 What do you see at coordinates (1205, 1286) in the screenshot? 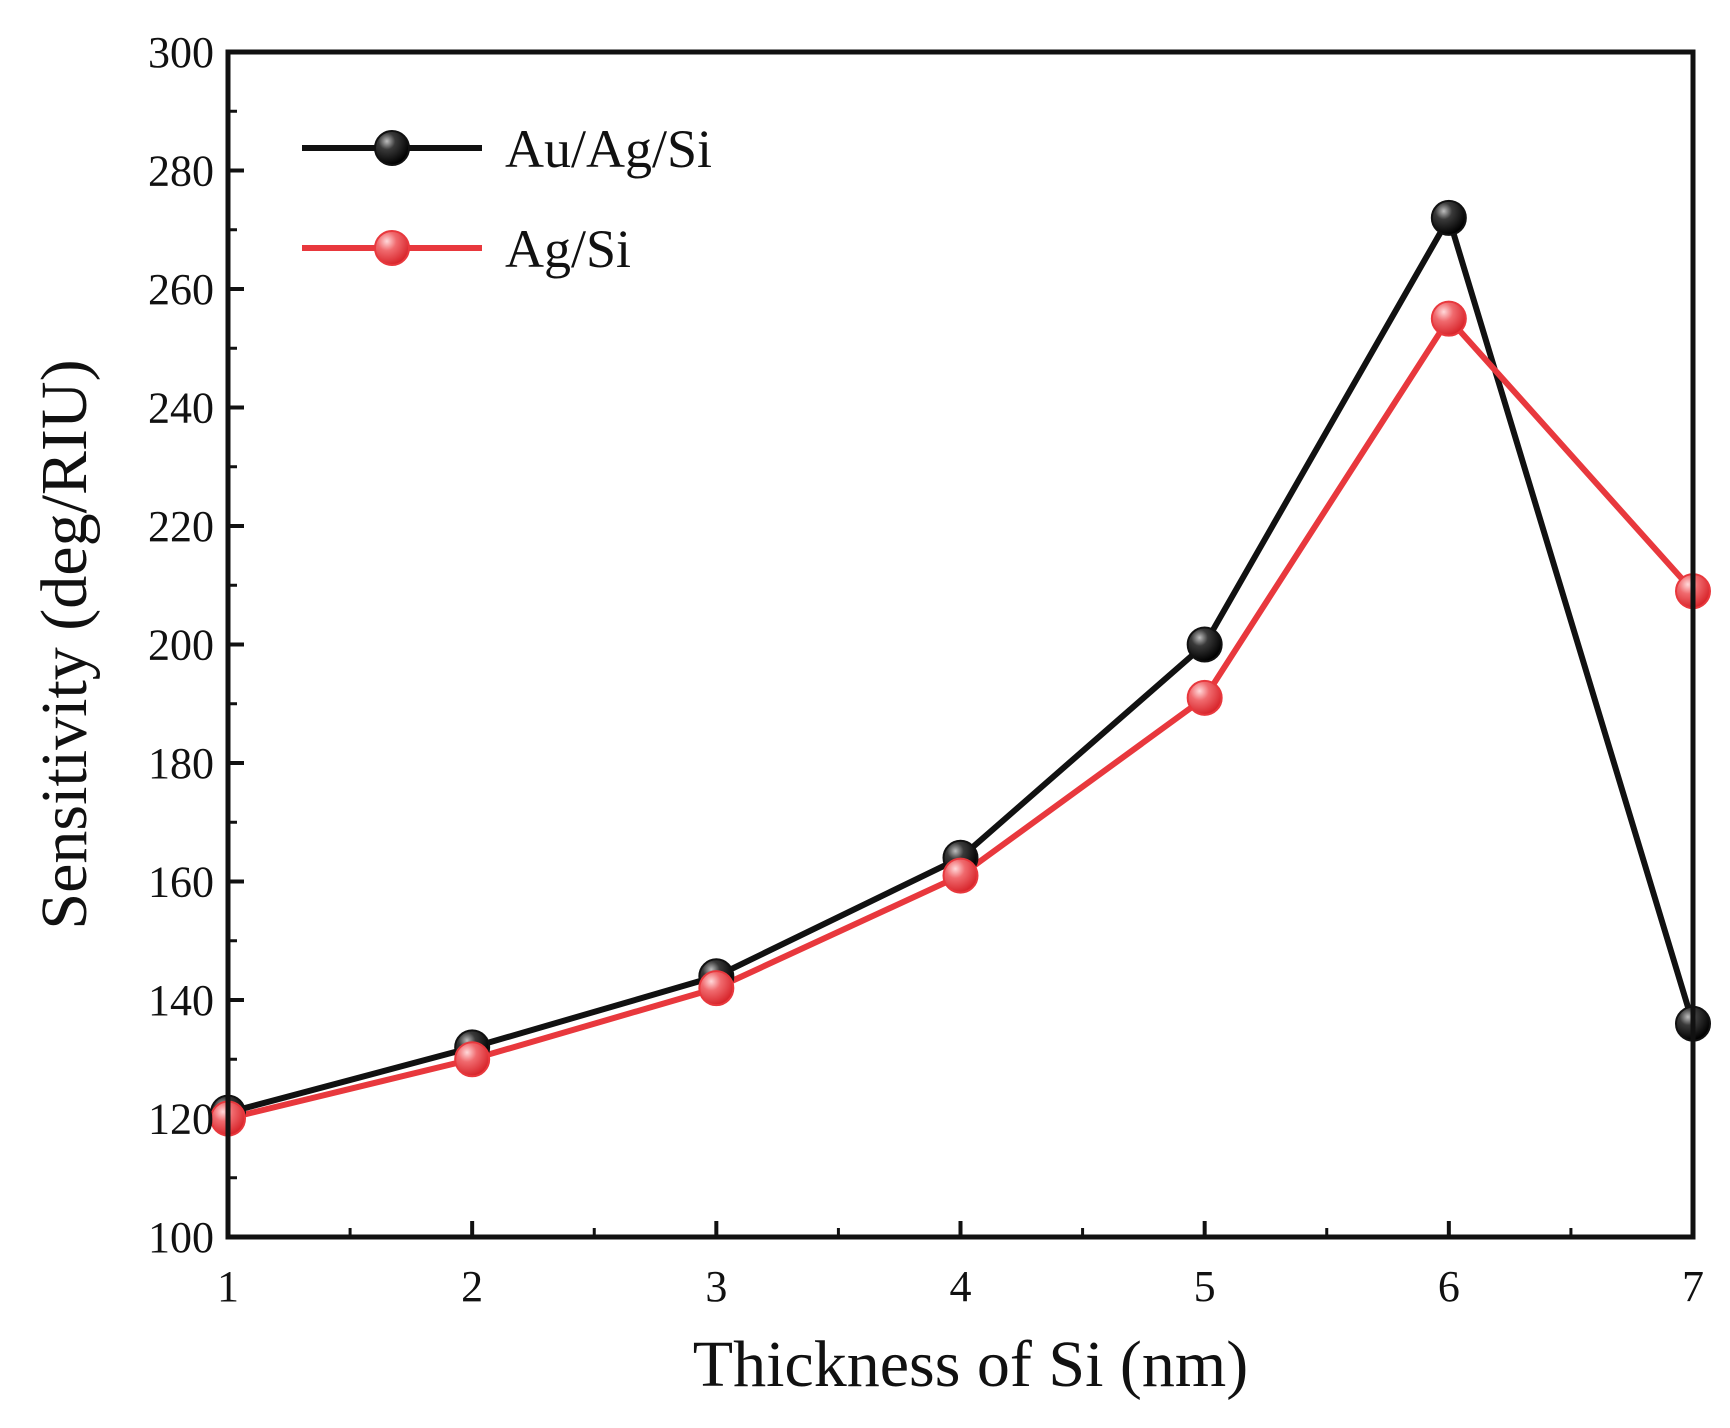
I see `x-tick-label: 5` at bounding box center [1205, 1286].